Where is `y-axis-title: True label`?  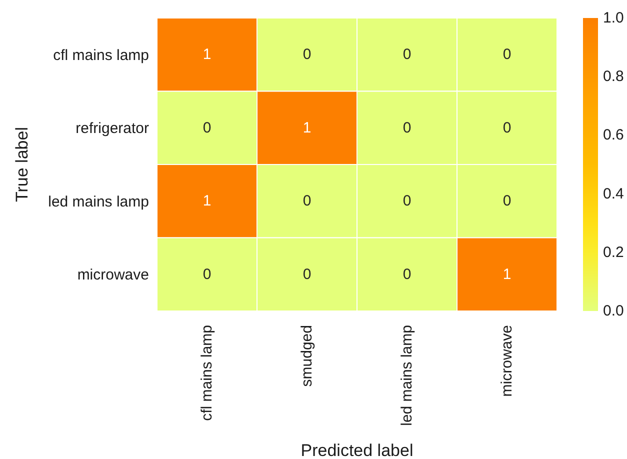
y-axis-title: True label is located at coordinates (22, 164).